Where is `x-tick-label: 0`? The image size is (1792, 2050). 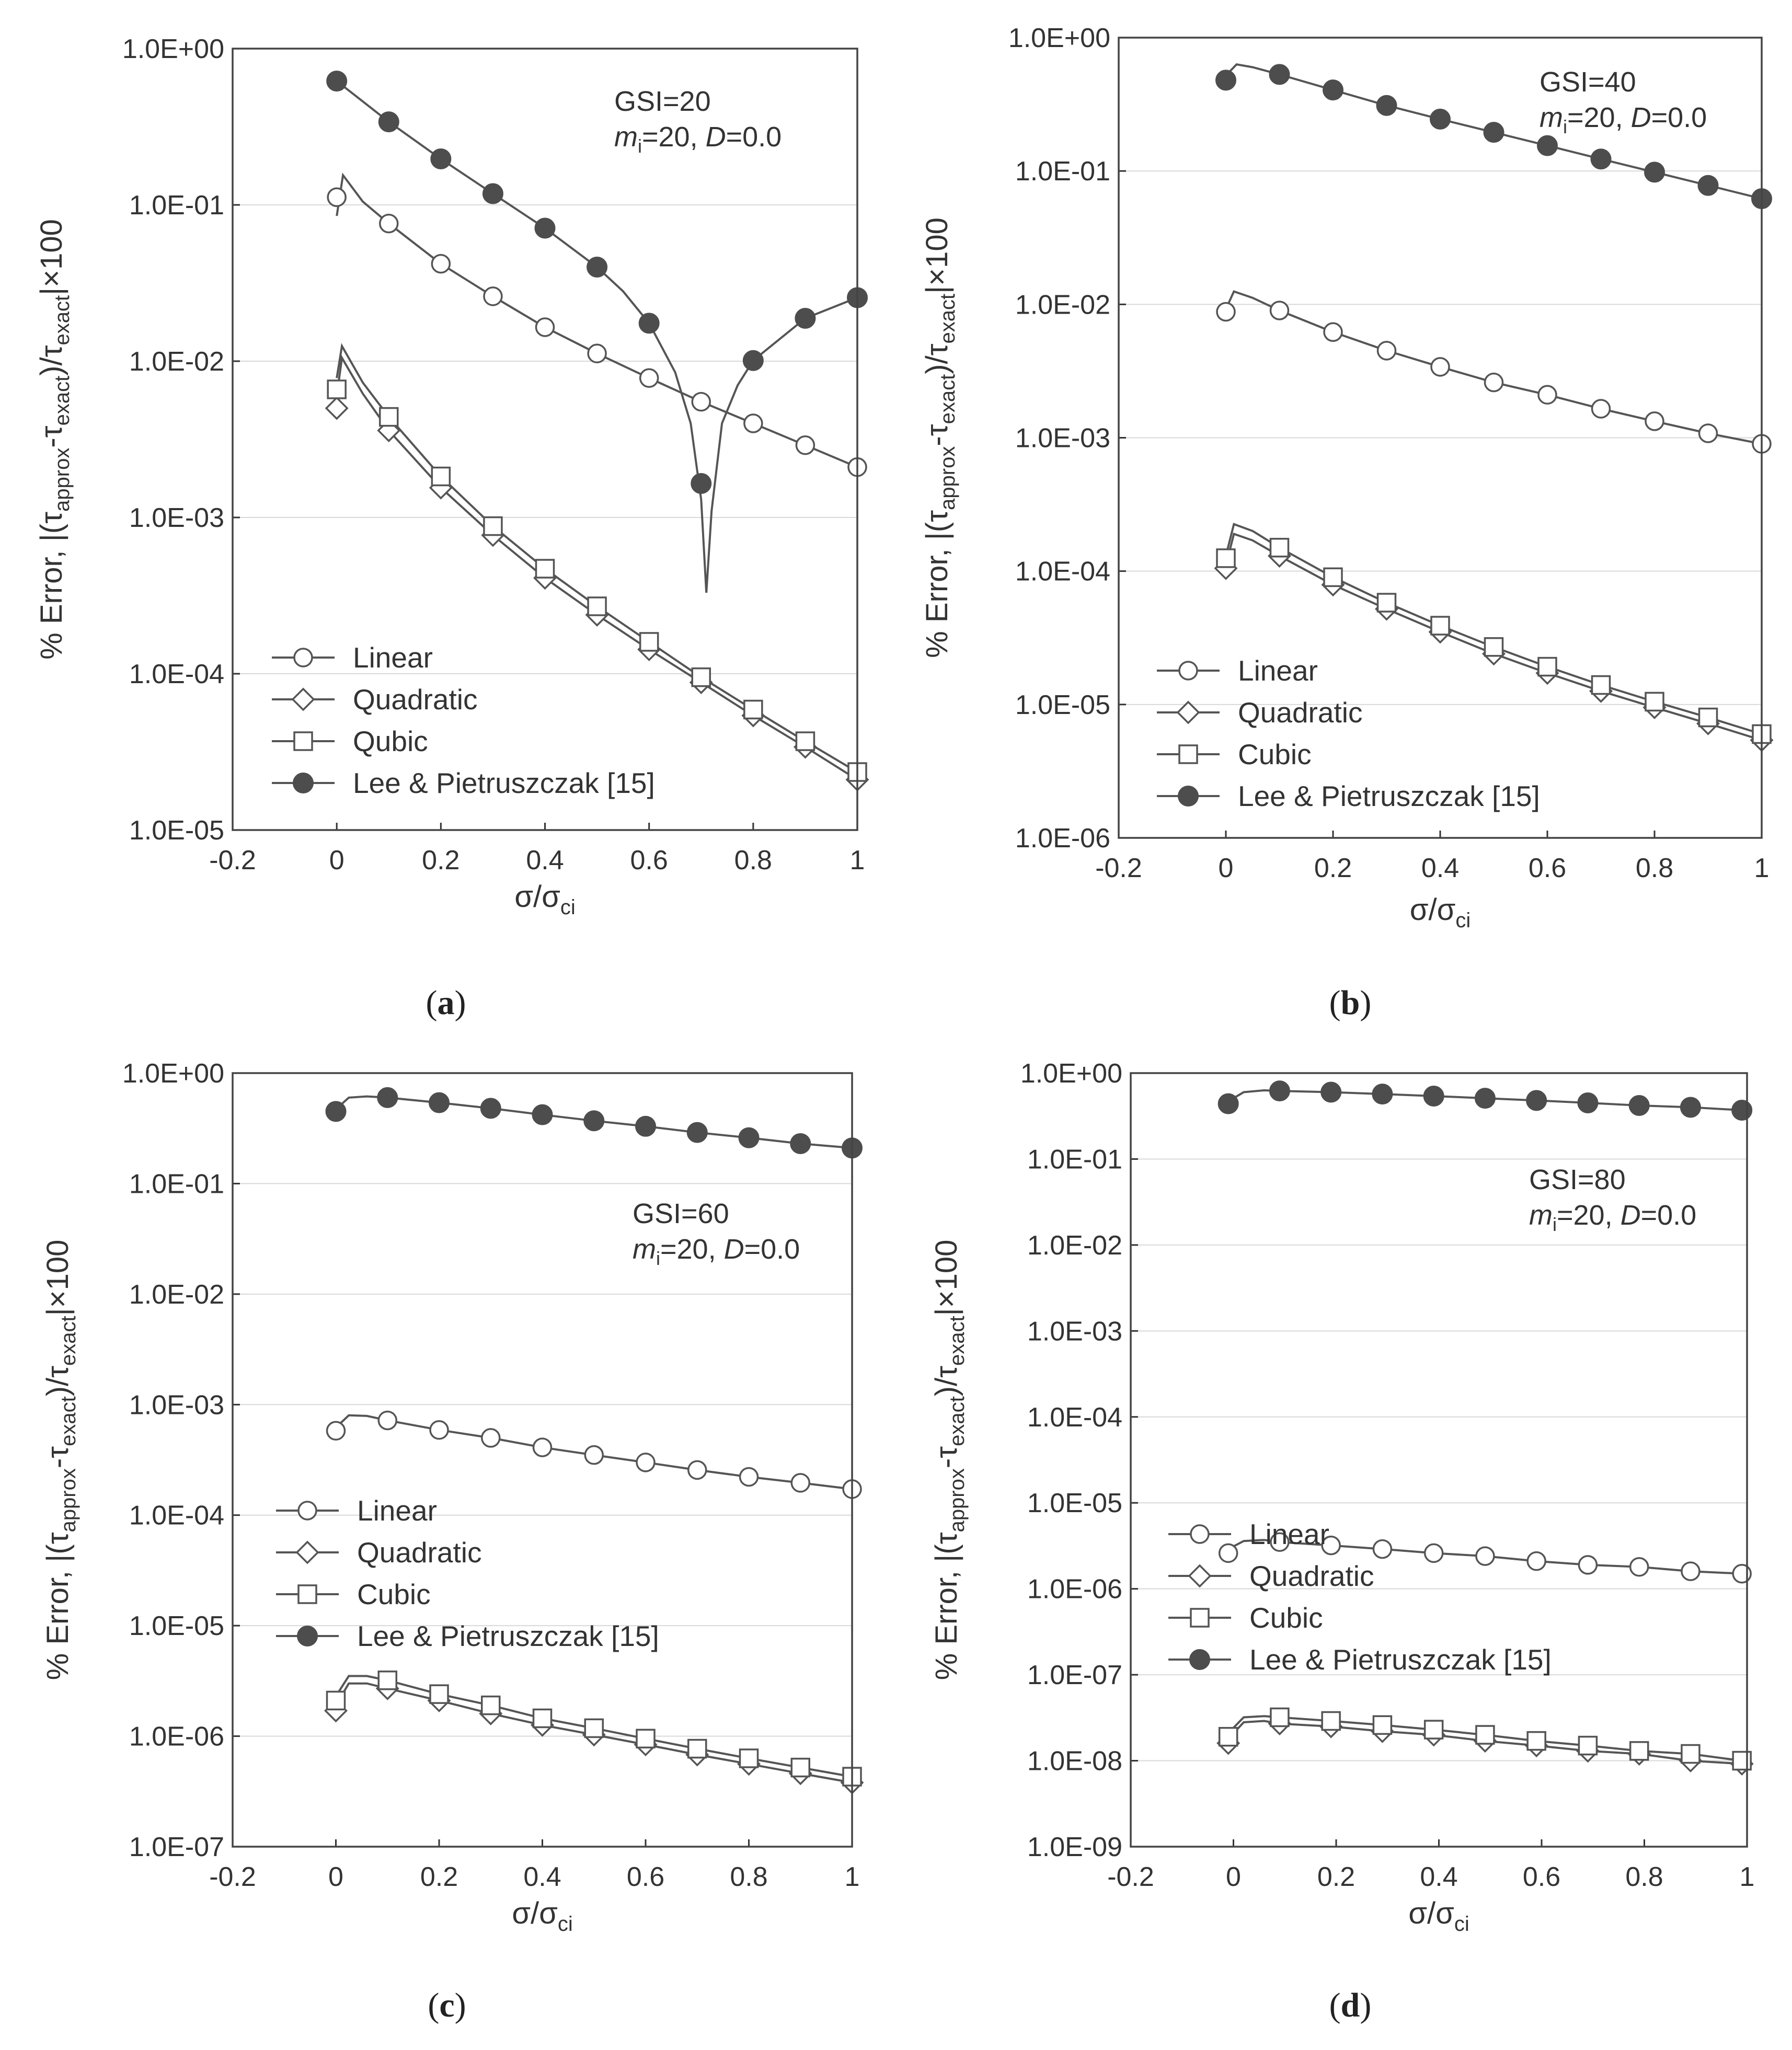
x-tick-label: 0 is located at coordinates (335, 1877).